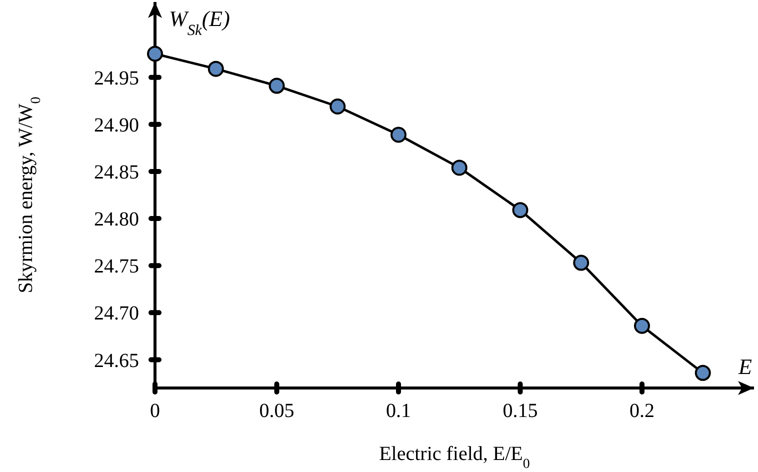 The height and width of the screenshot is (472, 758). I want to click on y-tick-label: 24.95, so click(116, 78).